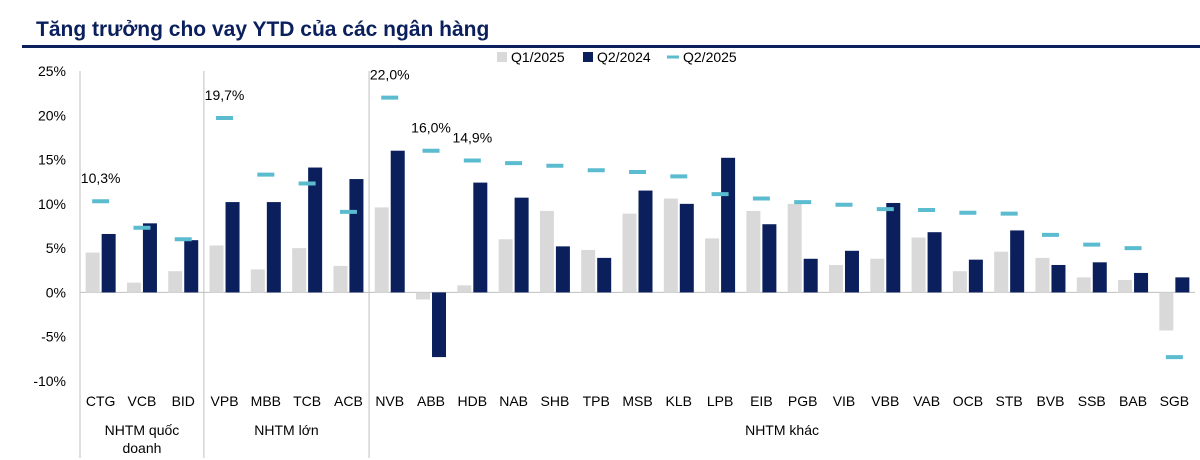 Image resolution: width=1200 pixels, height=460 pixels. What do you see at coordinates (348, 401) in the screenshot?
I see `x-tick-label-acb: ACB` at bounding box center [348, 401].